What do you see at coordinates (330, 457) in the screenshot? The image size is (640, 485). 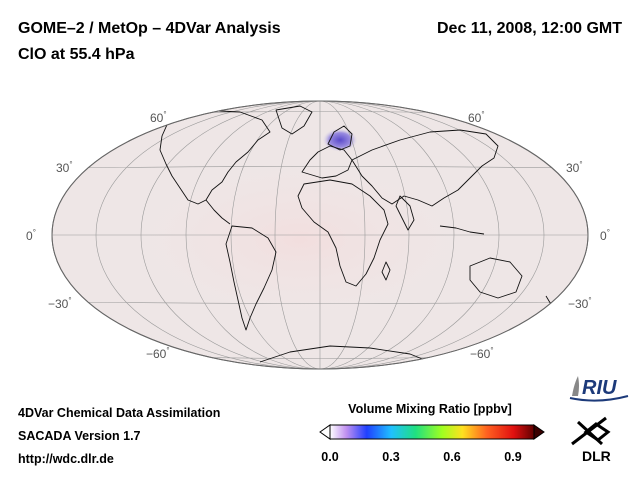 I see `colorbar-tick-0: 0.0` at bounding box center [330, 457].